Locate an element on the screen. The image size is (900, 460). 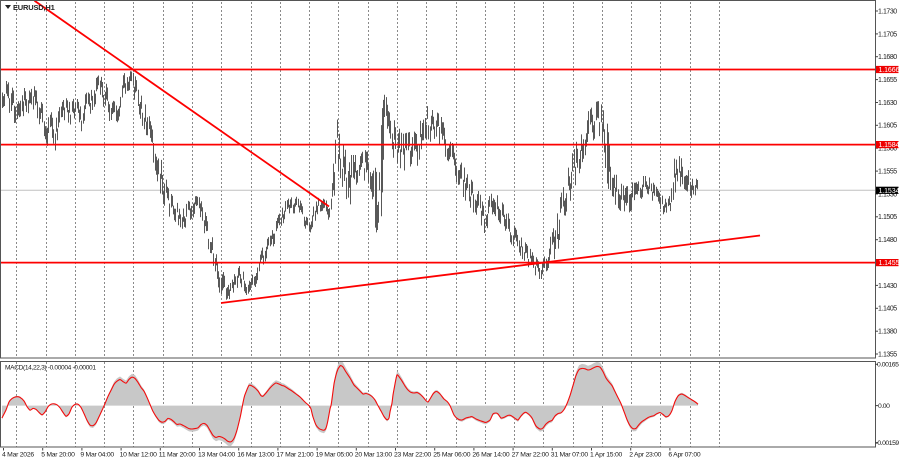
svg-text: 25 Mar 06:00 is located at coordinates (452, 455).